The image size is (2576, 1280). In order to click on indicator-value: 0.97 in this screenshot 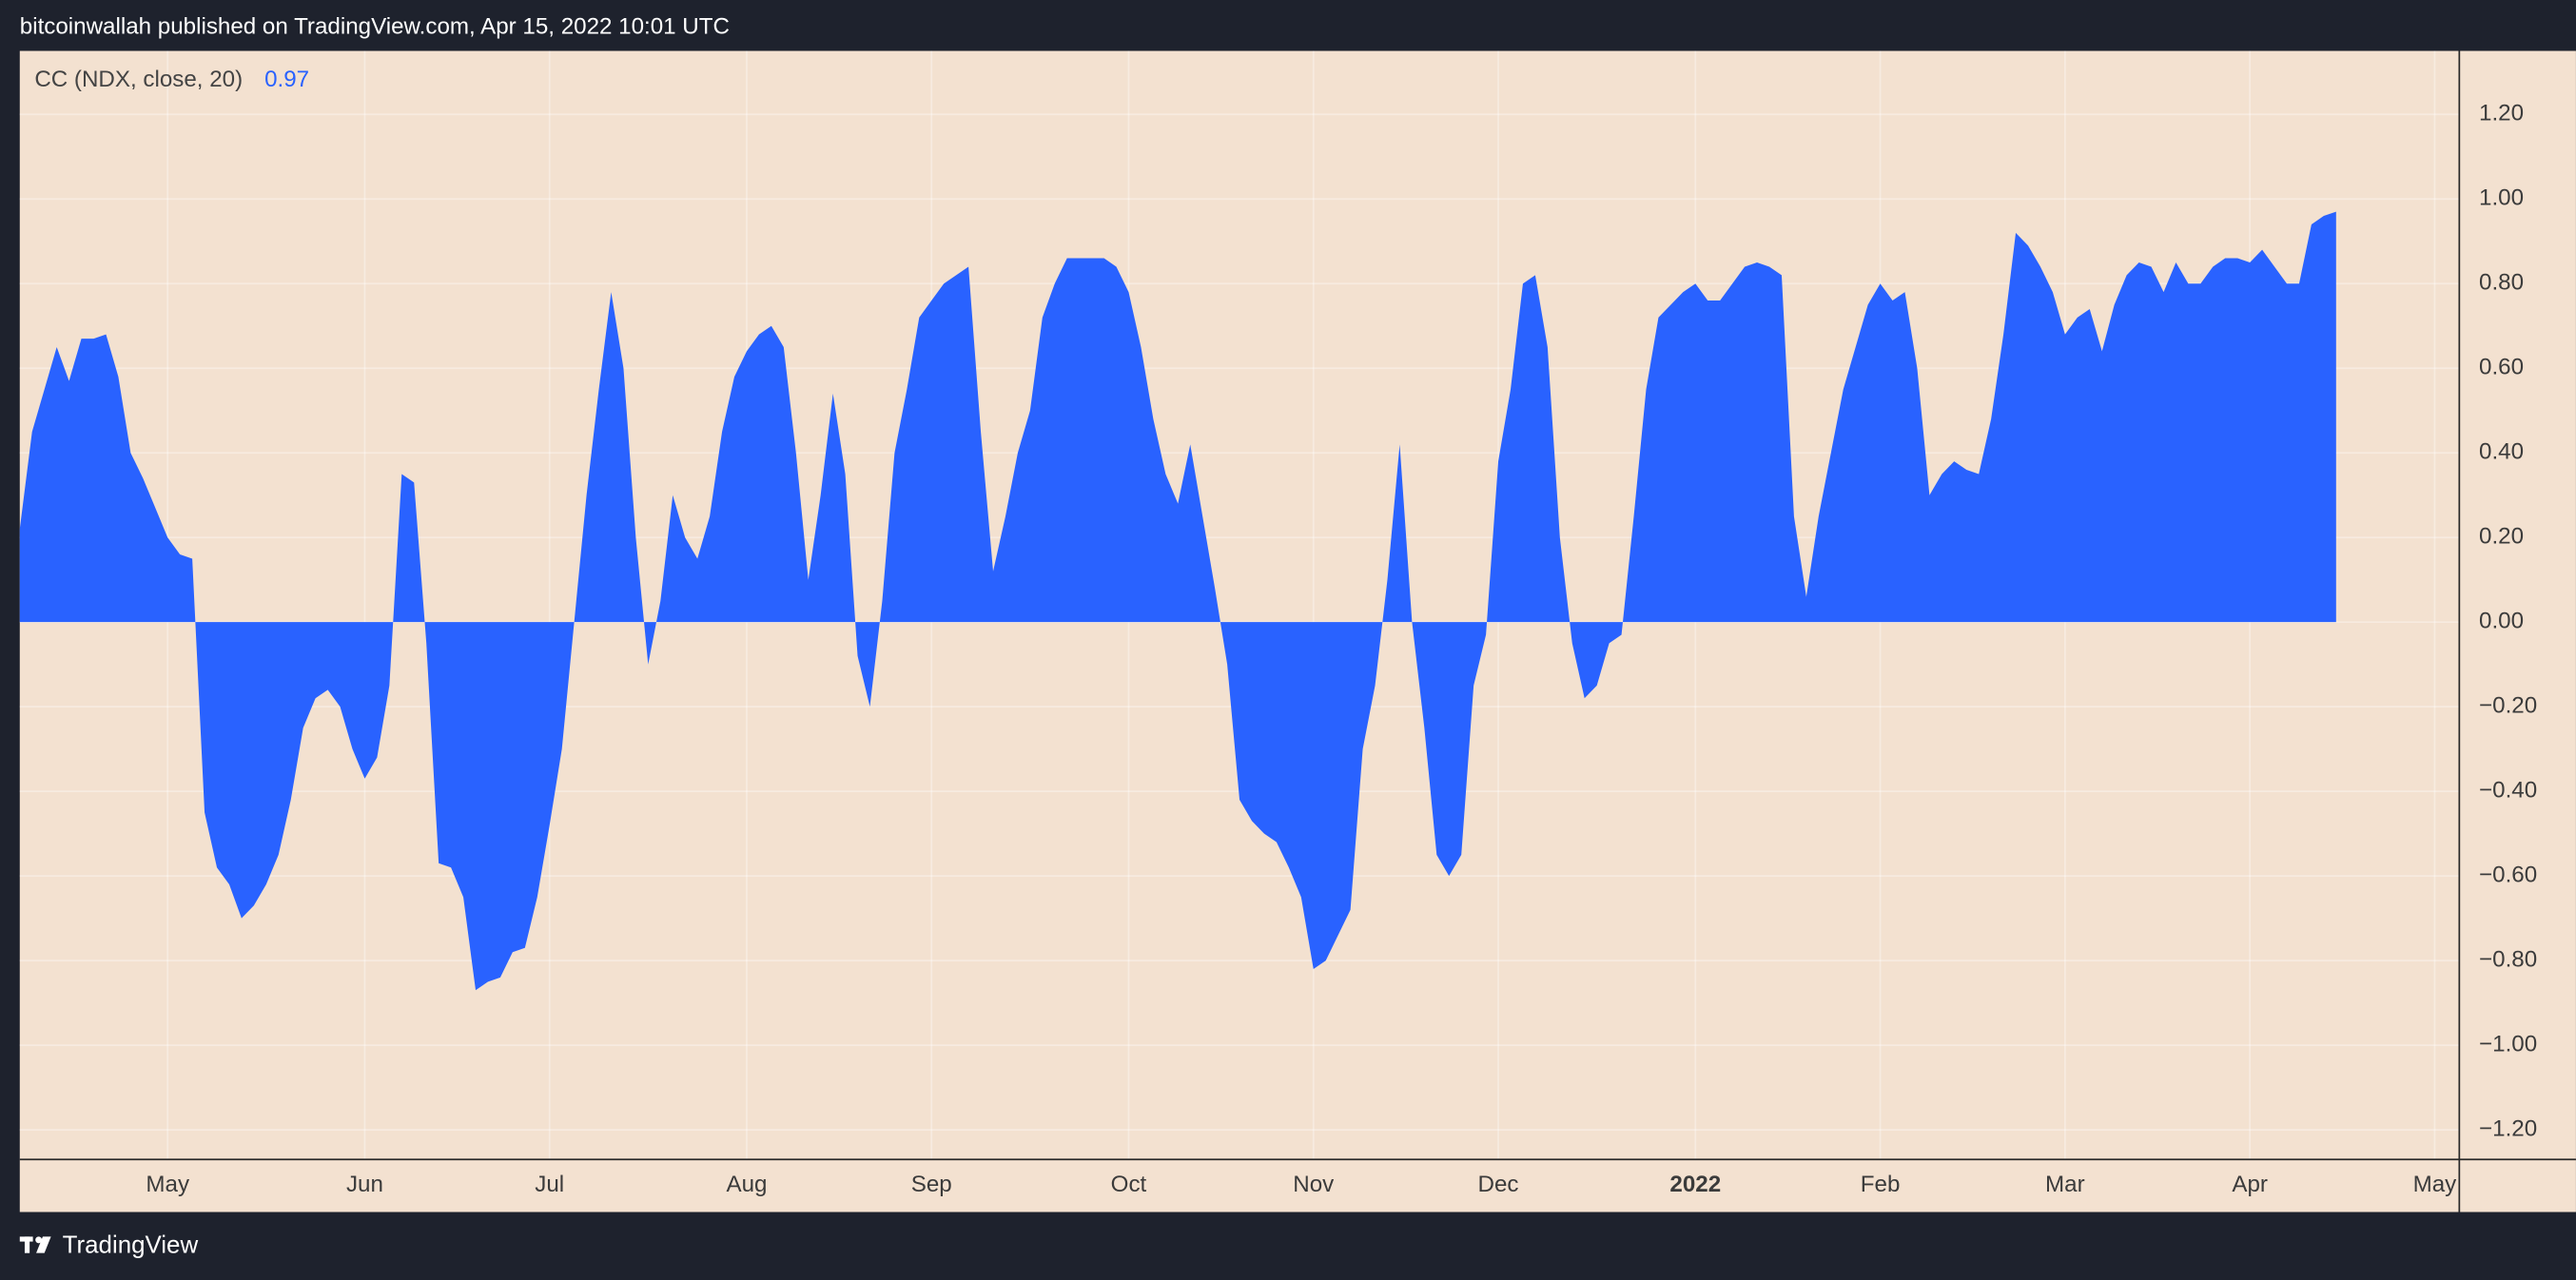, I will do `click(287, 79)`.